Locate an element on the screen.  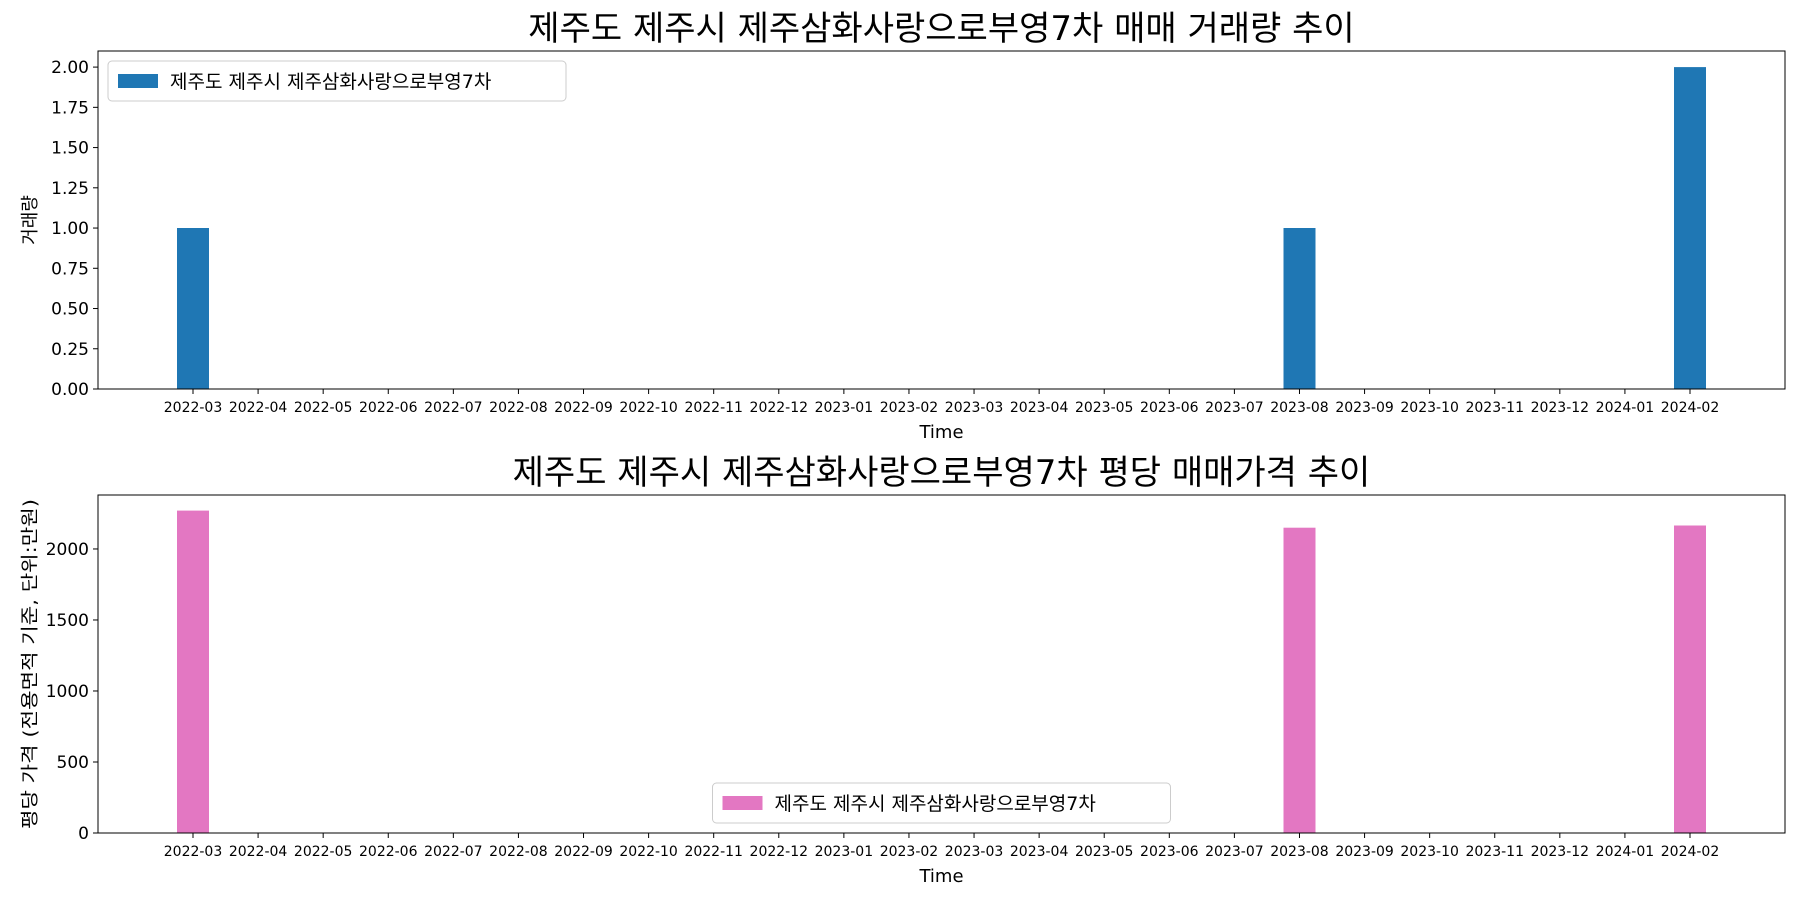
y-axis-label: 거래량 is located at coordinates (30, 220).